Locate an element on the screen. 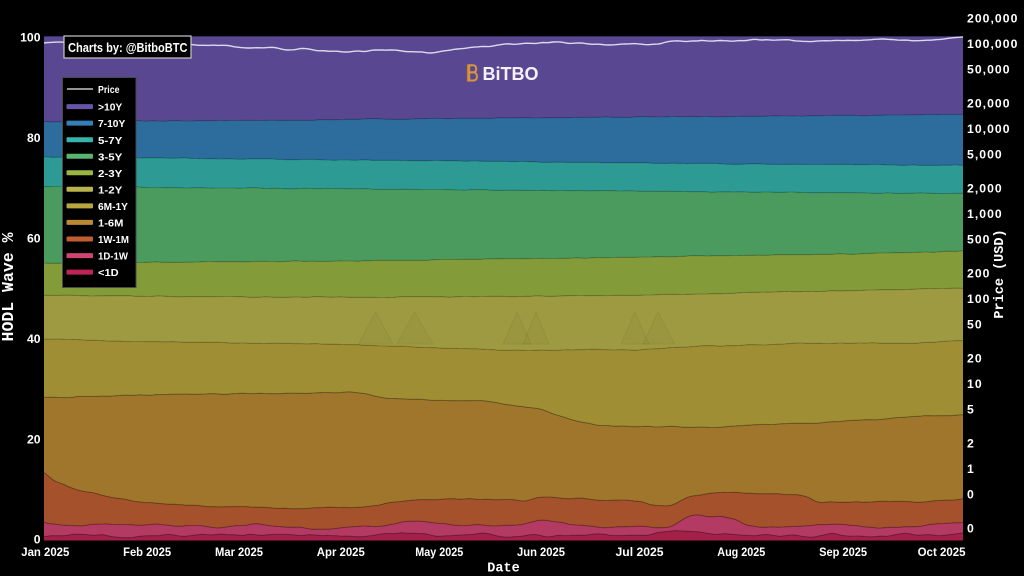 The height and width of the screenshot is (576, 1024). svg-text: 2 is located at coordinates (971, 443).